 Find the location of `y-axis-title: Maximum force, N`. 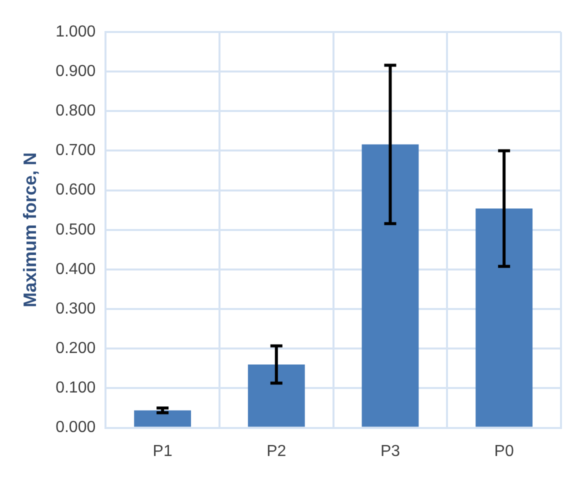

y-axis-title: Maximum force, N is located at coordinates (30, 230).